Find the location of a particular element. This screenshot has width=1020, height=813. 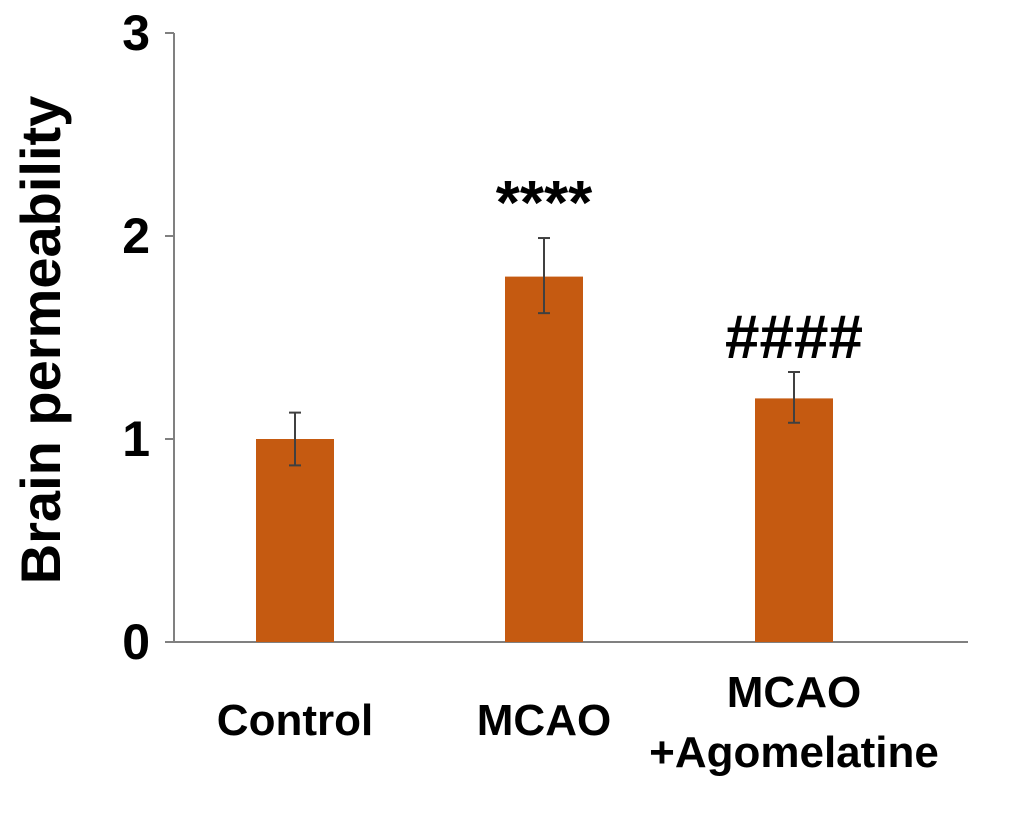

y-tick-label: 1 is located at coordinates (136, 439).